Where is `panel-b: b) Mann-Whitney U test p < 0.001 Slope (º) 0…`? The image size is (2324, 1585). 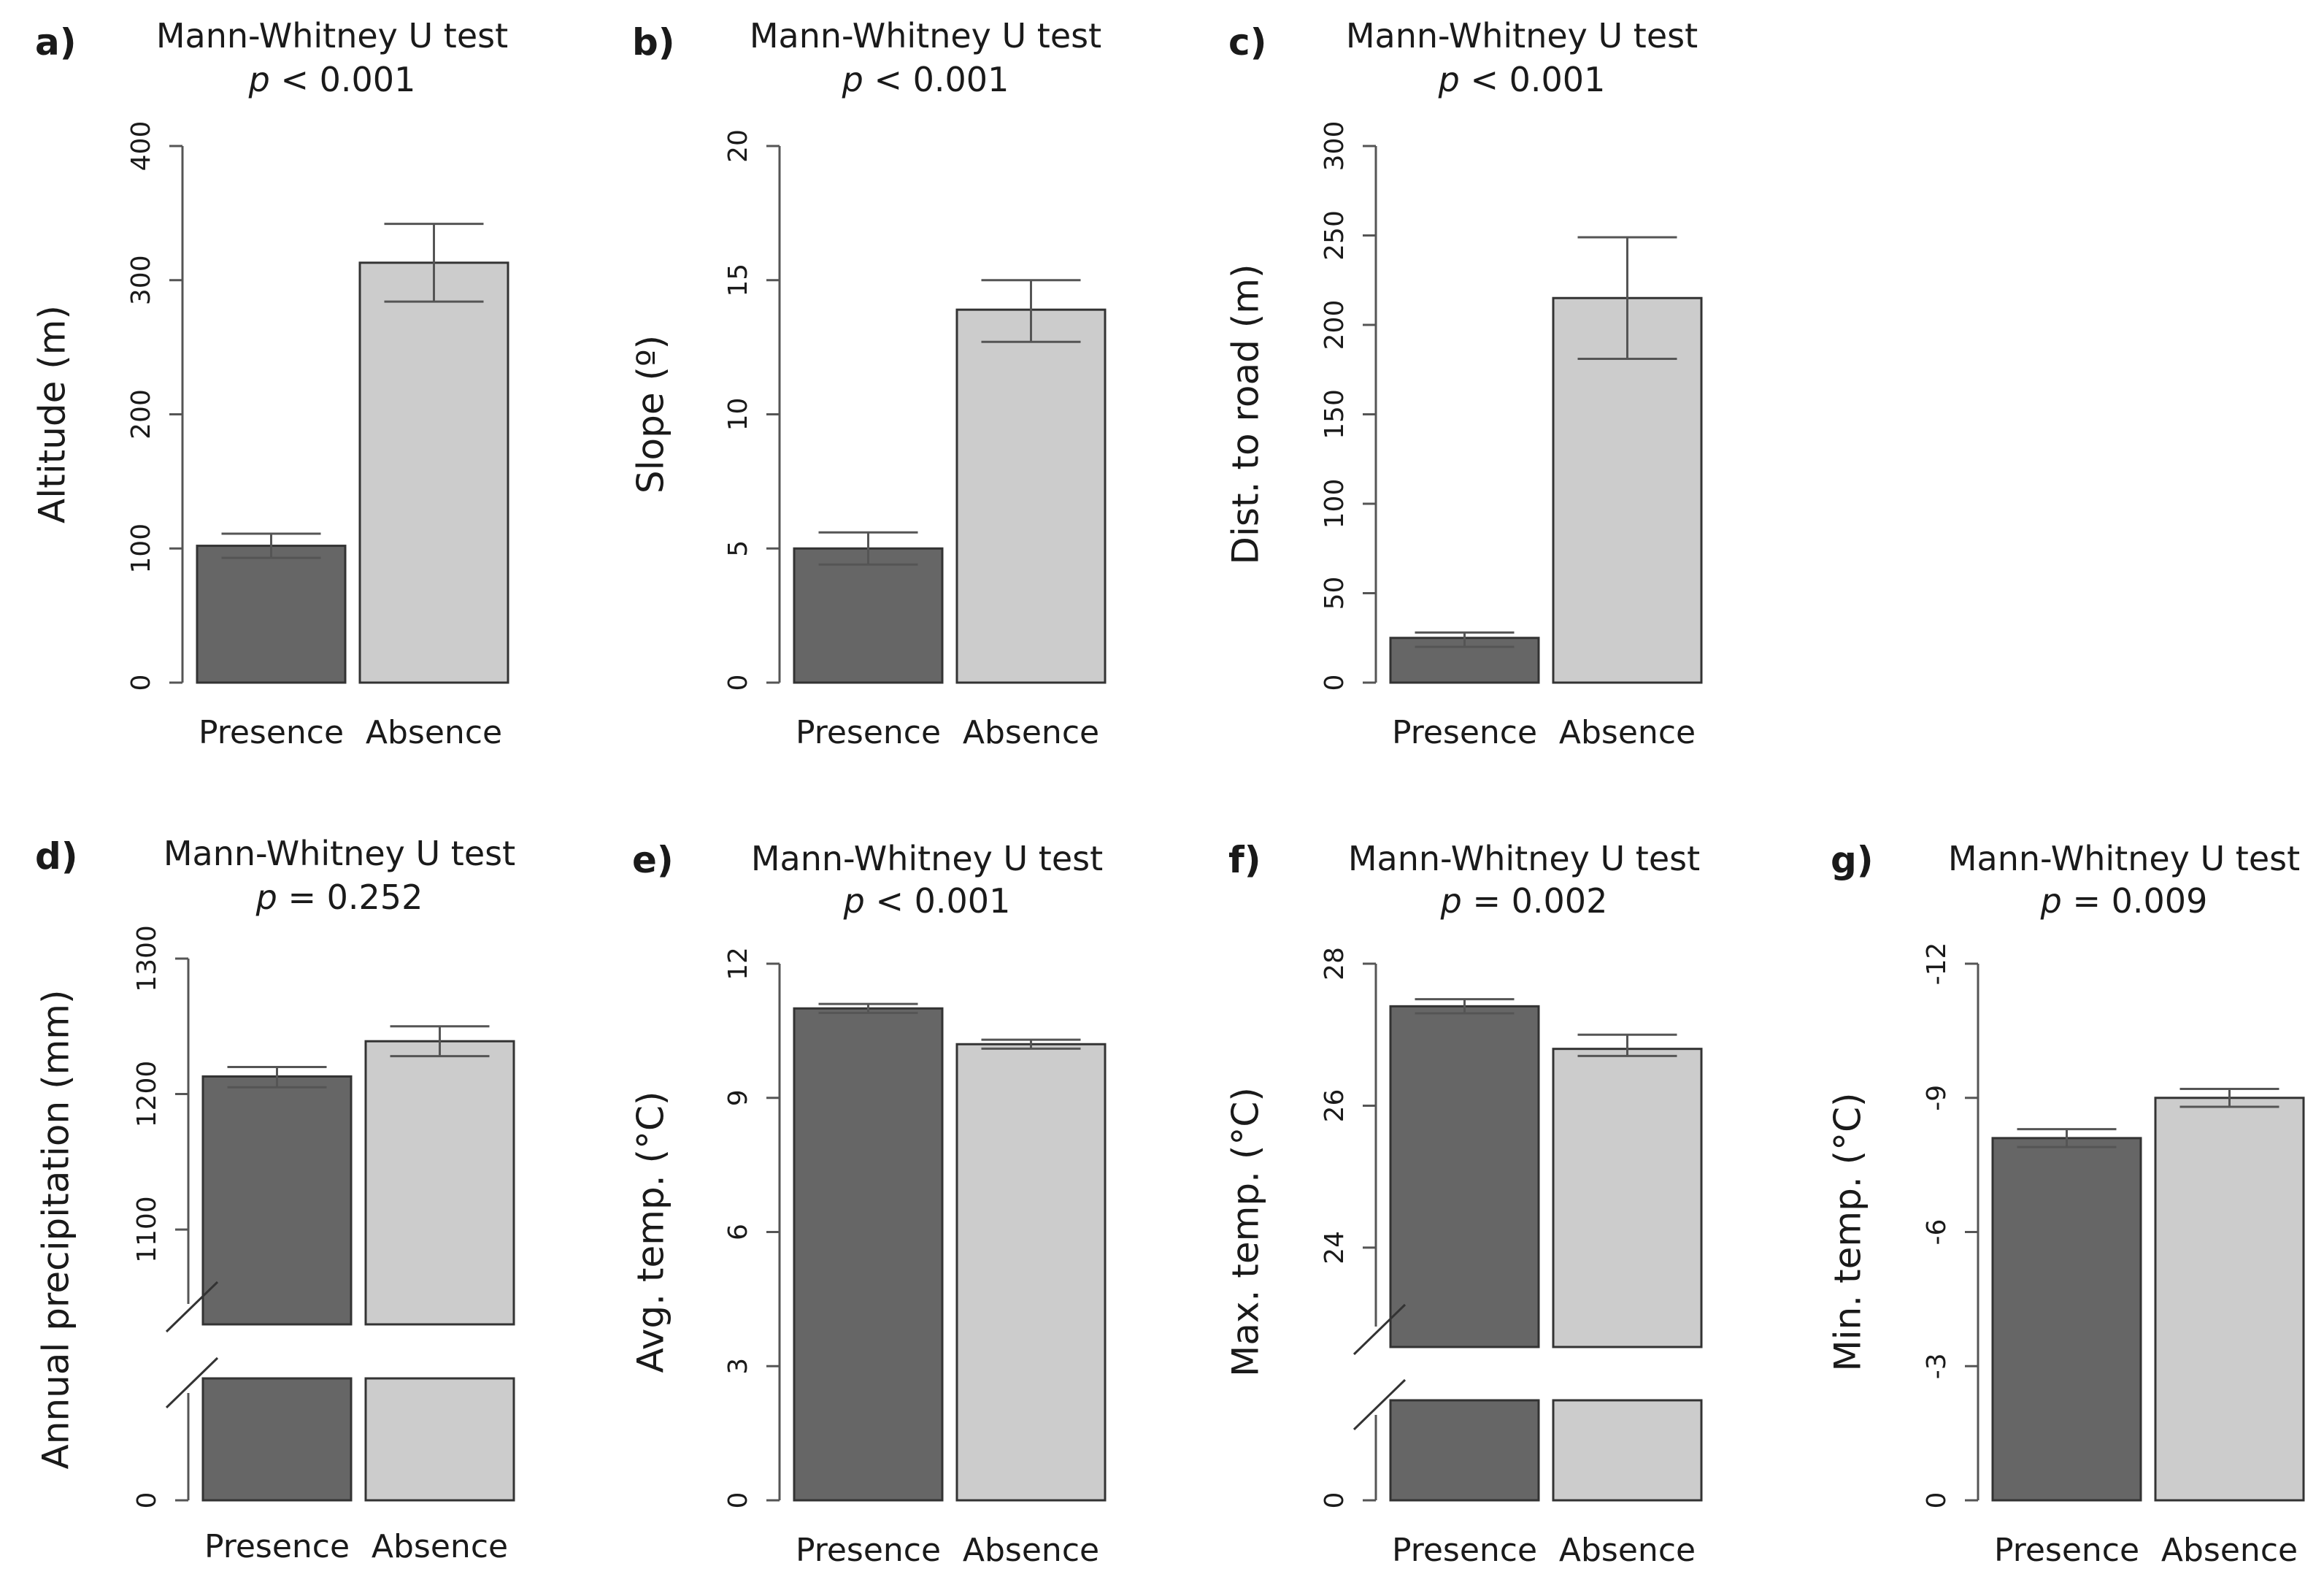 panel-b: b) Mann-Whitney U test p < 0.001 Slope (º) 0… is located at coordinates (869, 383).